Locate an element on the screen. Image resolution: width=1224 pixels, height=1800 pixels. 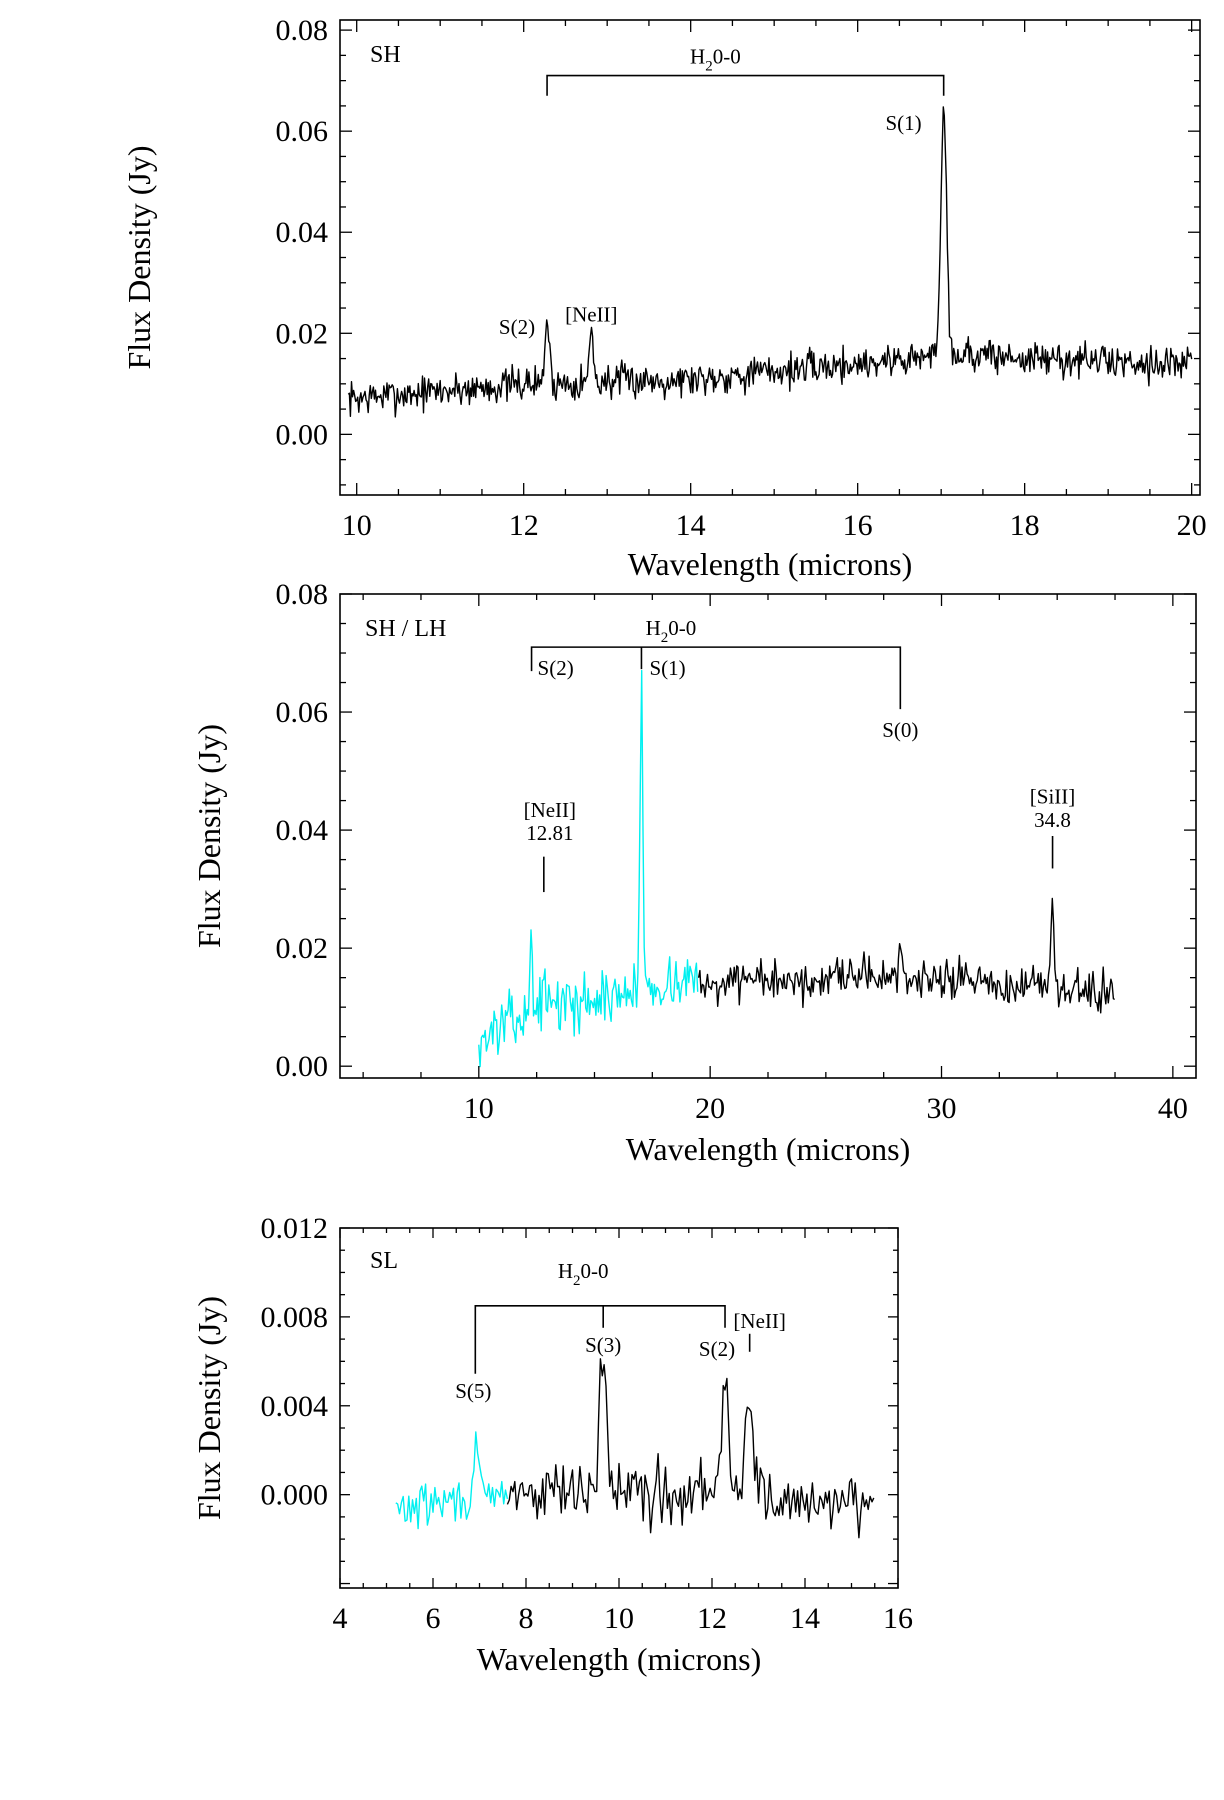
annotation-s3: S(3) is located at coordinates (603, 1345).